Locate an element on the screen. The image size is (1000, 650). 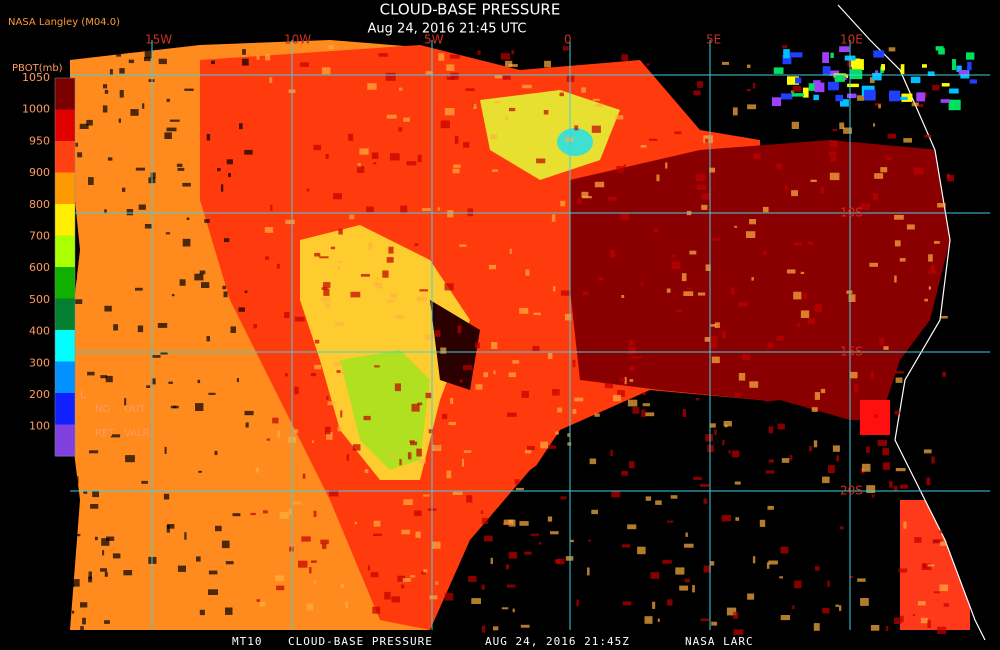
legend-label: 950 is located at coordinates (39, 140).